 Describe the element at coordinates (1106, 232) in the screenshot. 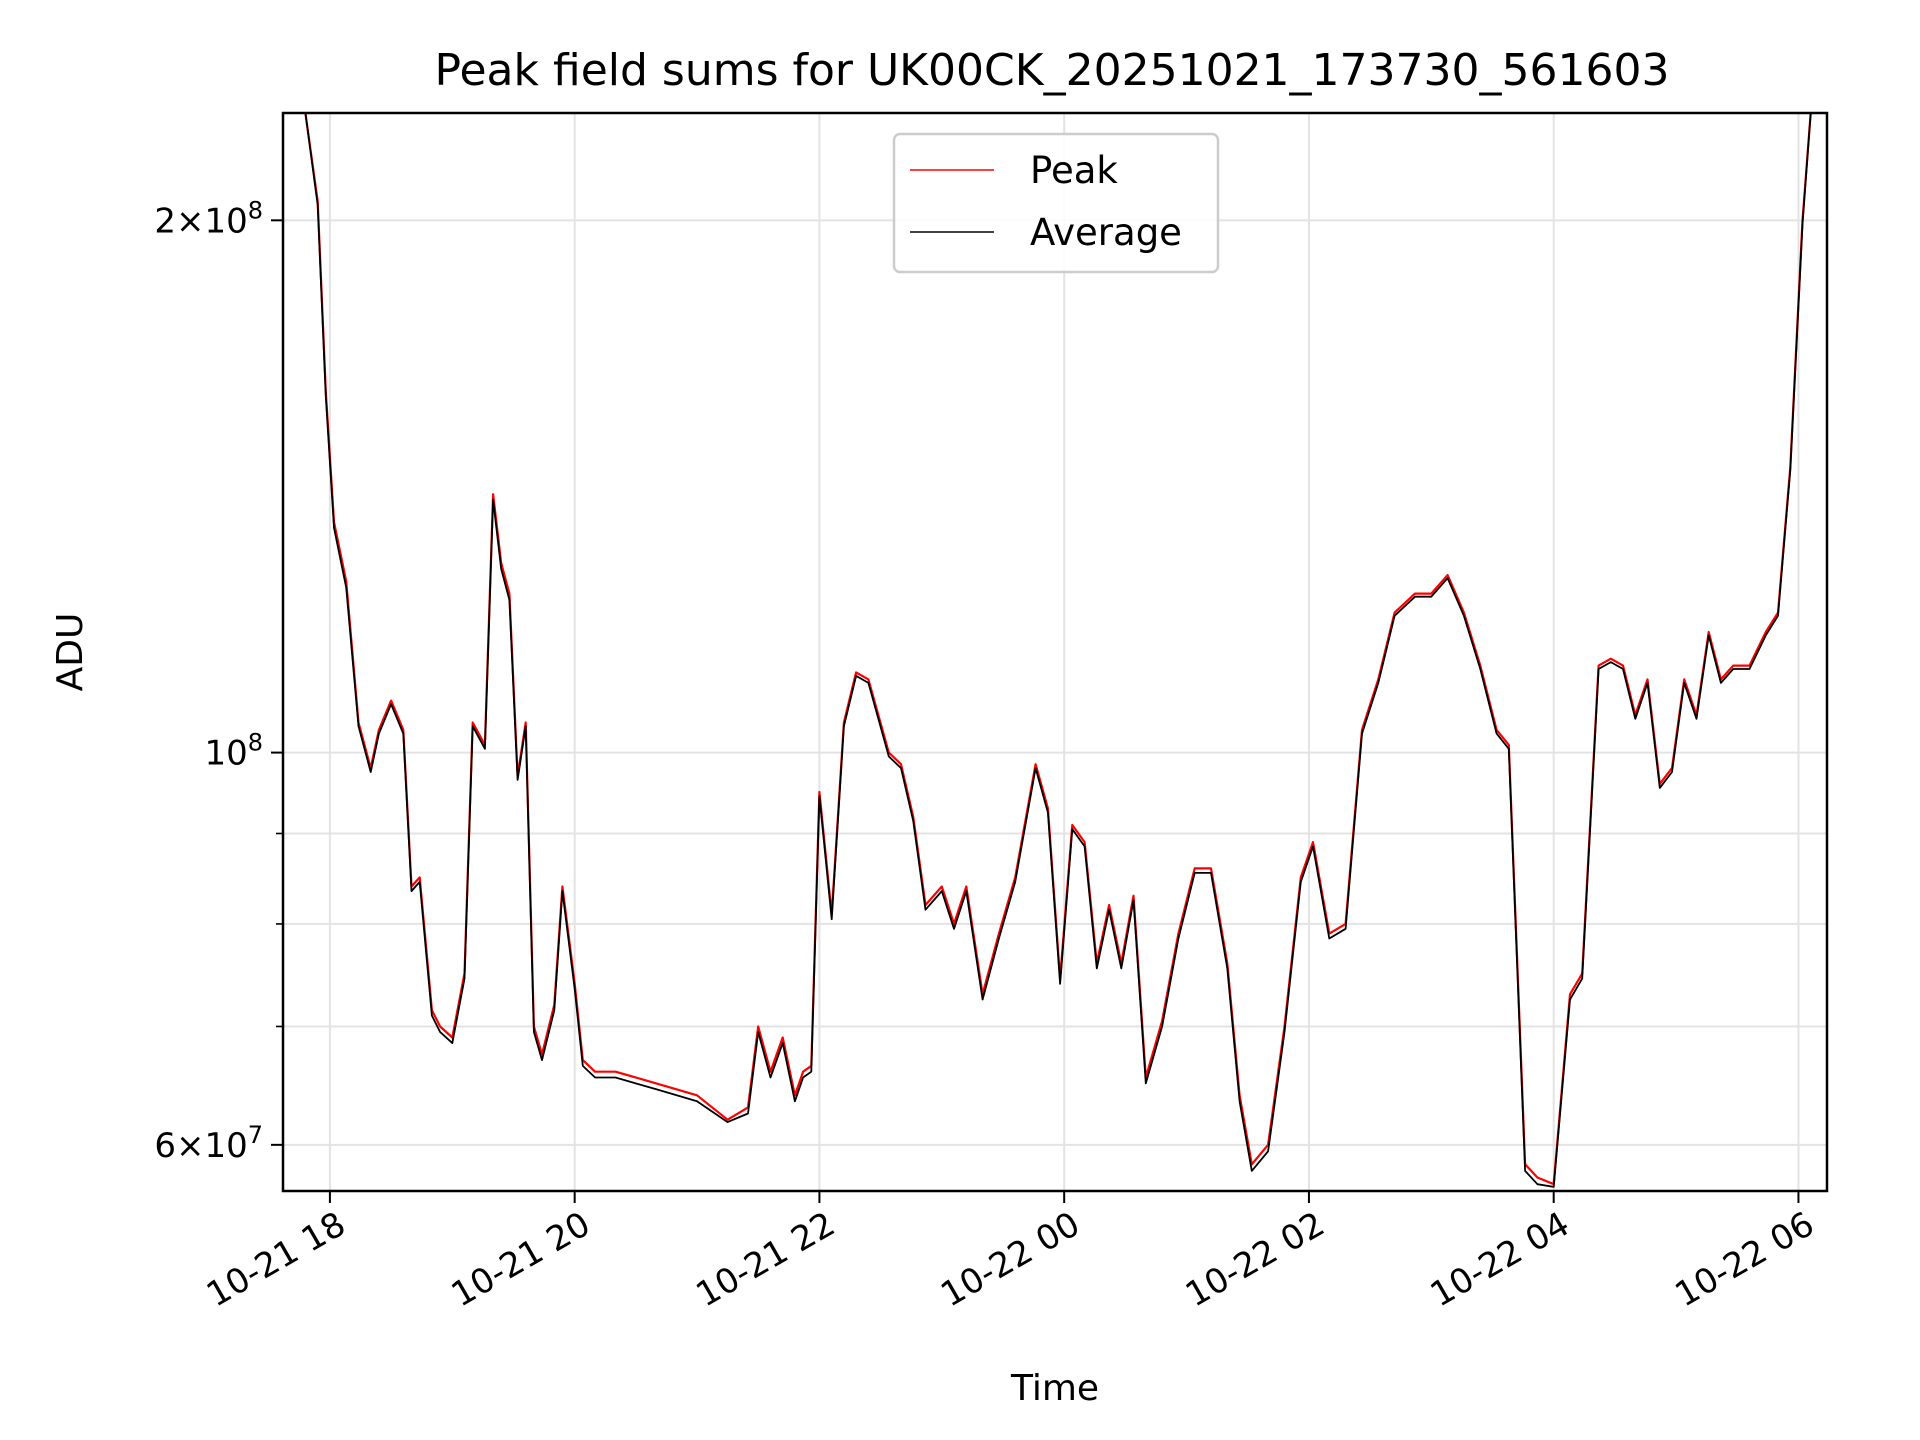

I see `legend-label-average: Average` at that location.